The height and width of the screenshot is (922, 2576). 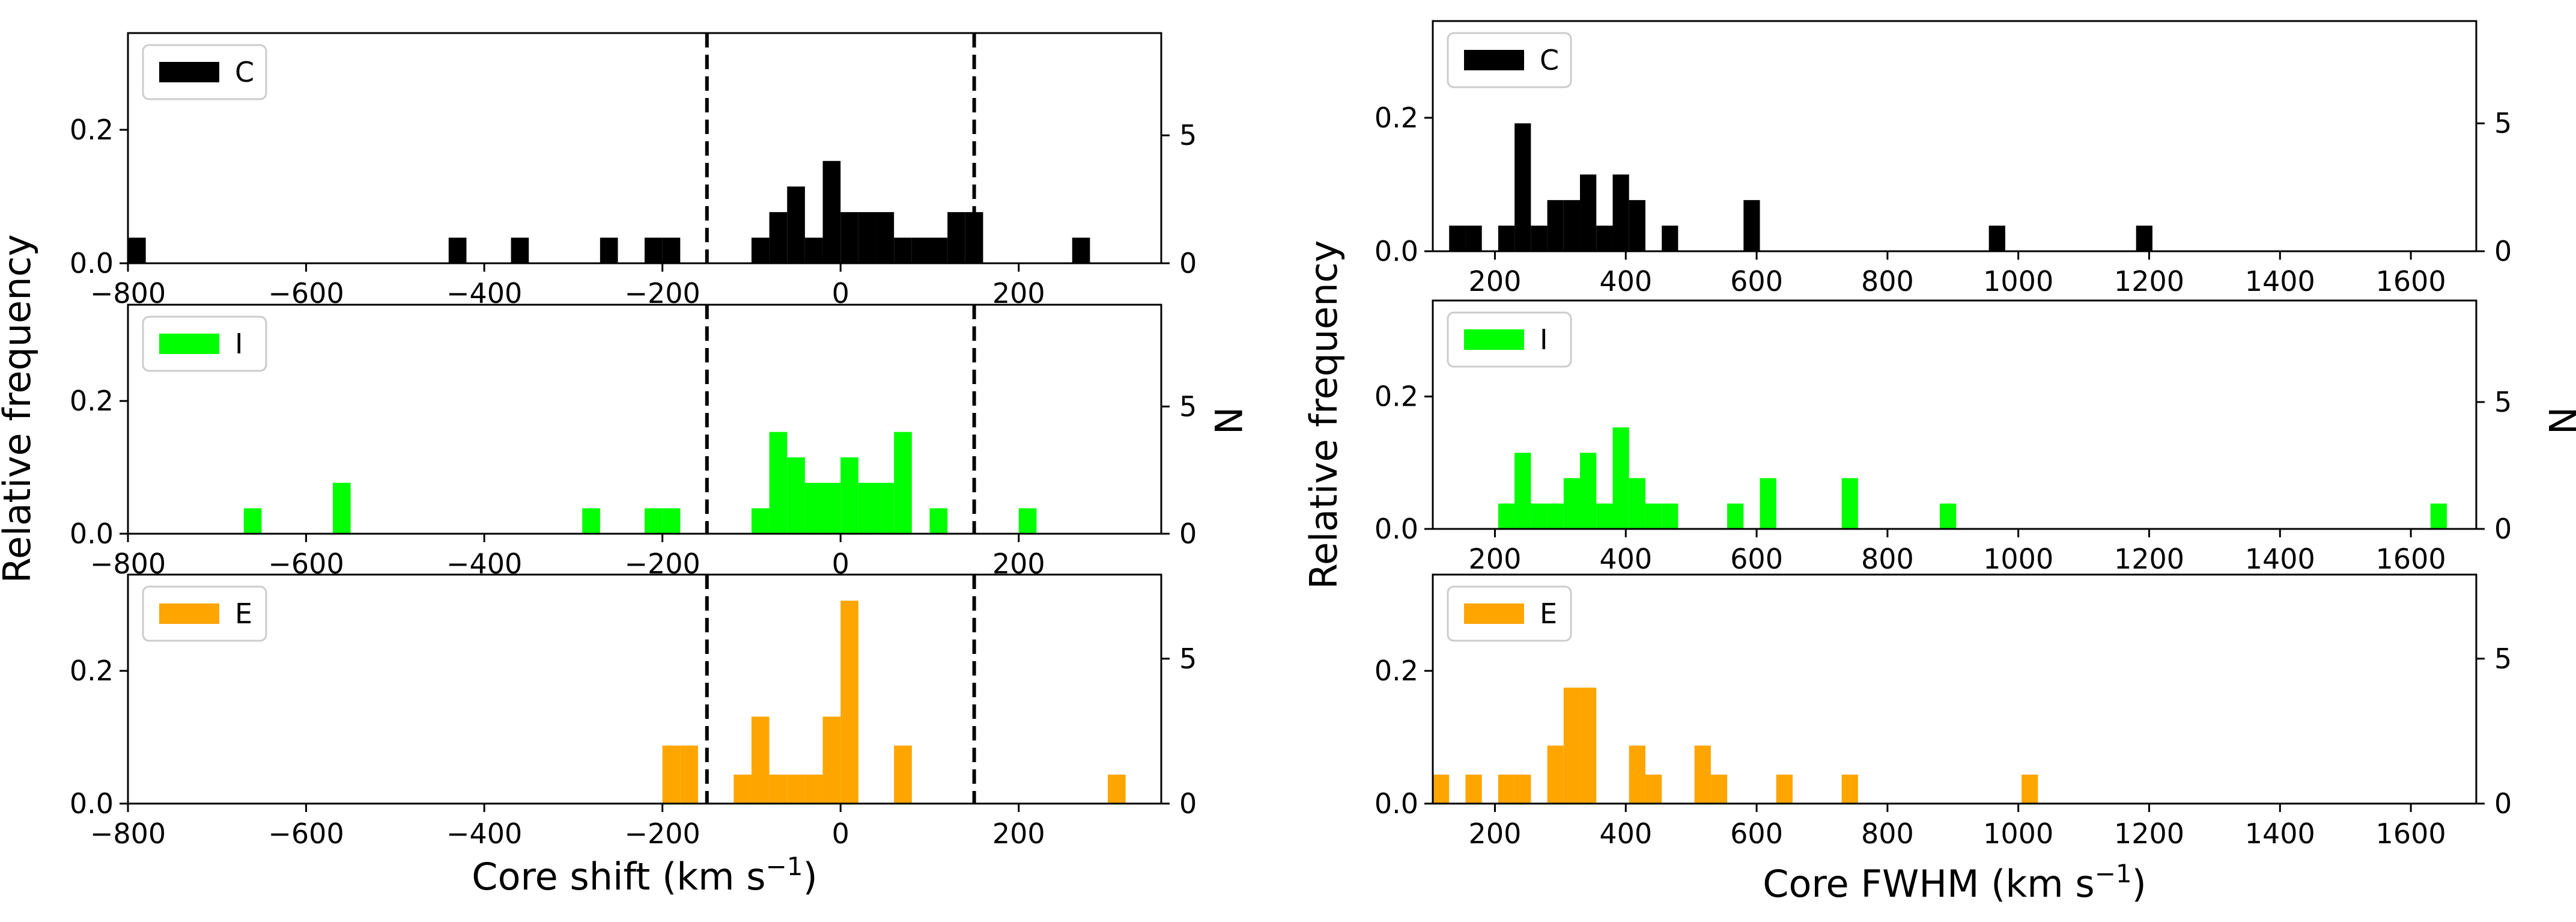 What do you see at coordinates (484, 833) in the screenshot?
I see `x-tick-label: −400` at bounding box center [484, 833].